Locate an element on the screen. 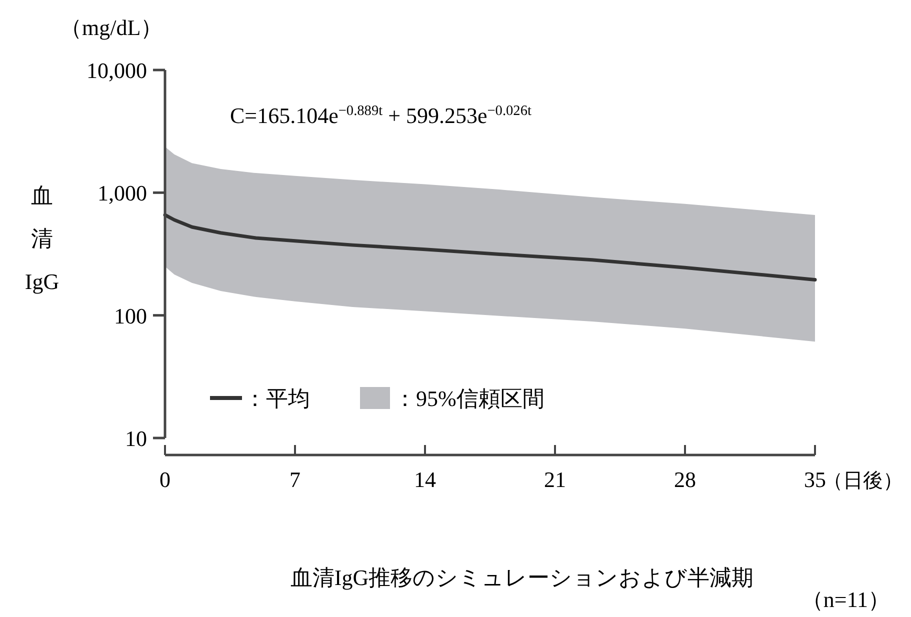 This screenshot has width=911, height=617. x-tick-label: 21 is located at coordinates (555, 479).